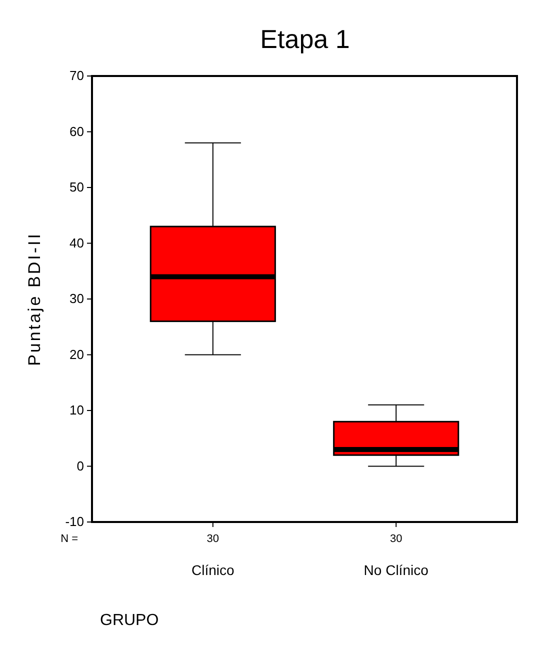 This screenshot has height=660, width=543. What do you see at coordinates (77, 354) in the screenshot?
I see `y-tick-label: 20` at bounding box center [77, 354].